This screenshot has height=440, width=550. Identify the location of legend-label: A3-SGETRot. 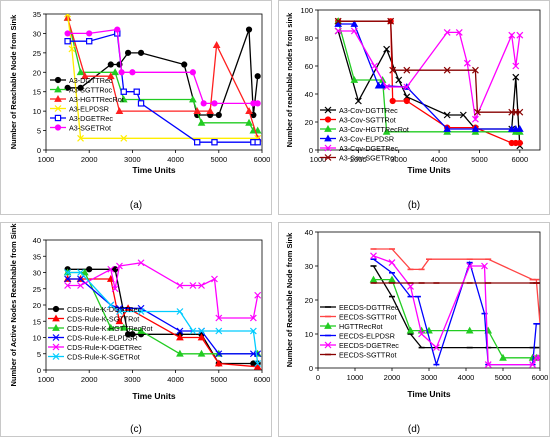
(90, 127).